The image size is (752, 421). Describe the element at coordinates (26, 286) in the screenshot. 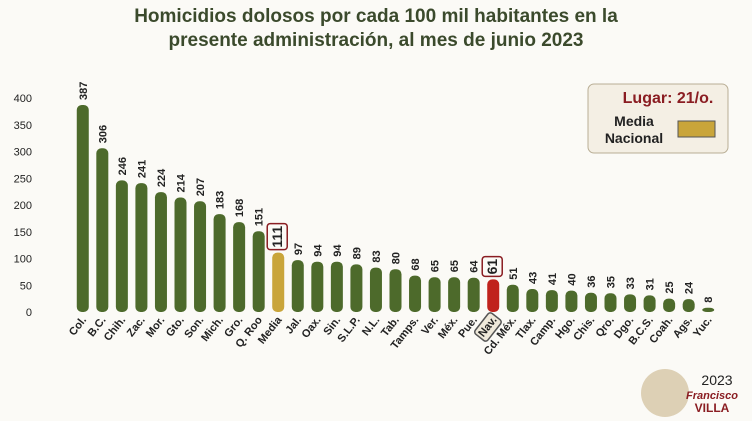

I see `y-tick-label: 50` at that location.